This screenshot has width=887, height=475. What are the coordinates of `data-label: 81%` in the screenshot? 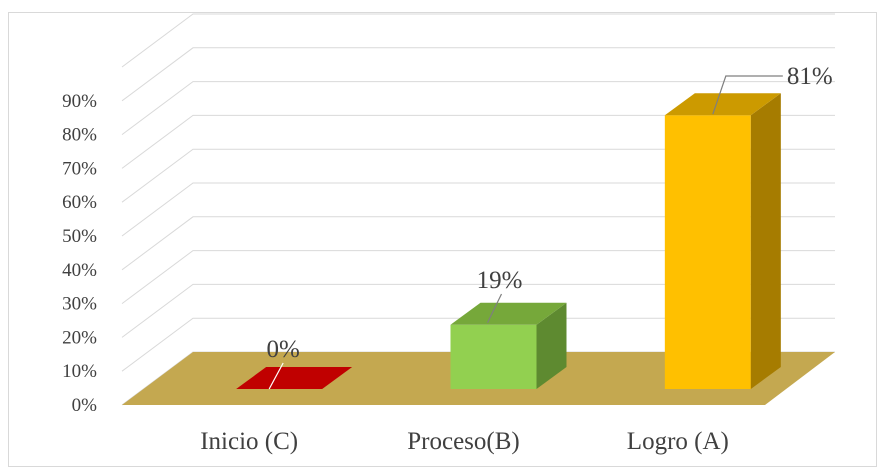 It's located at (810, 76).